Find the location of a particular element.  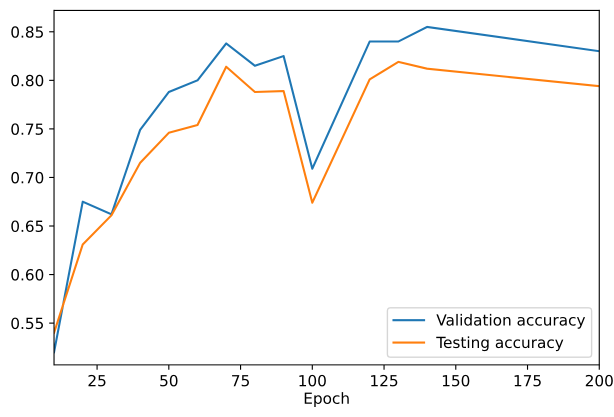

legend-label: Testing accuracy is located at coordinates (500, 344).